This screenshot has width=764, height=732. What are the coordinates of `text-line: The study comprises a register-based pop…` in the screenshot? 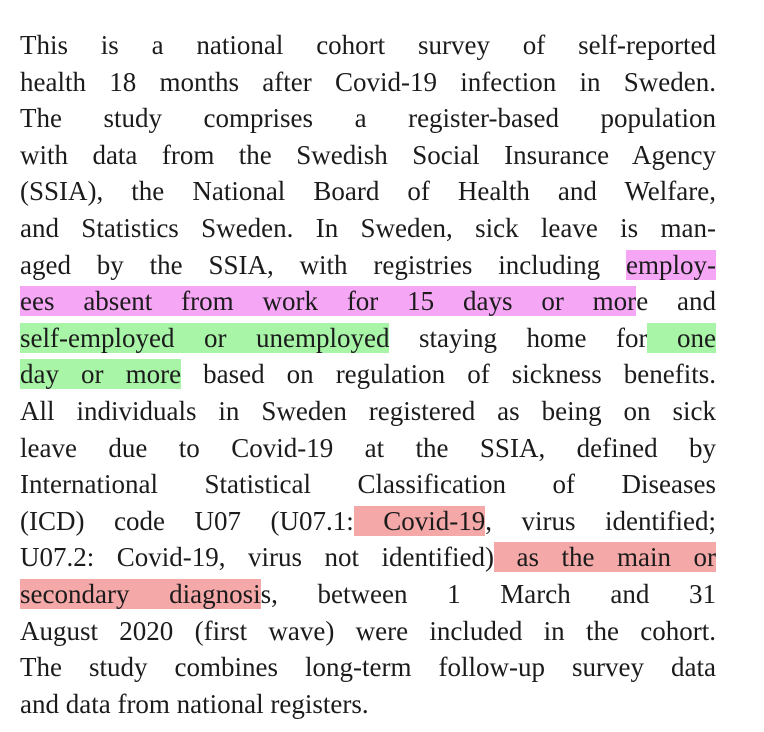 It's located at (368, 118).